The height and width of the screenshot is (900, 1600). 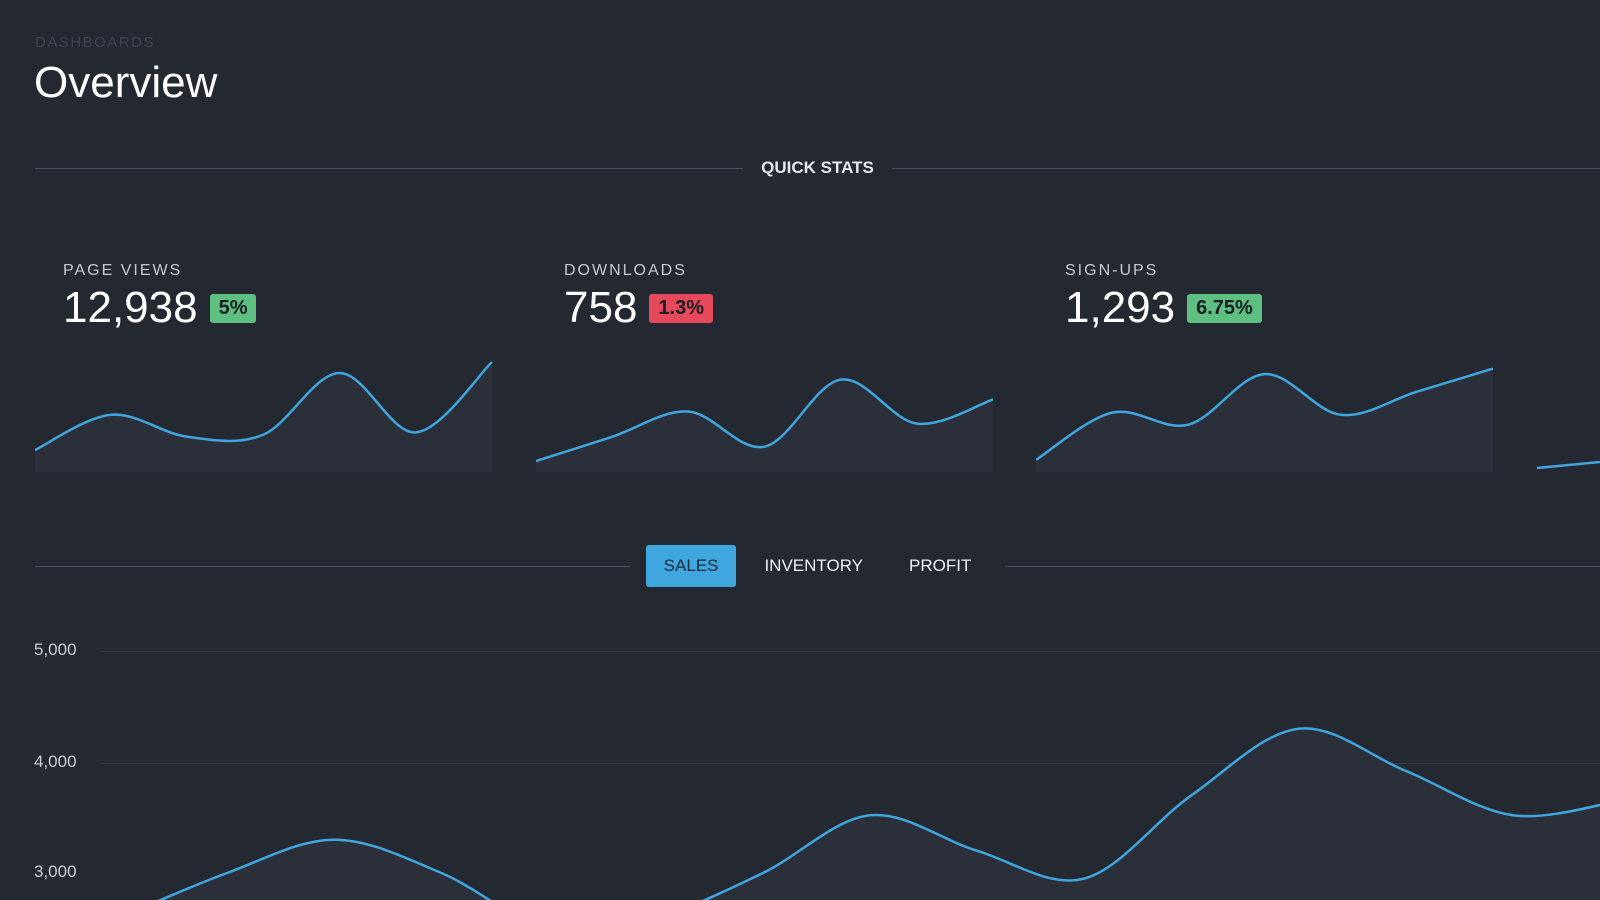 What do you see at coordinates (126, 82) in the screenshot?
I see `page-title: Overview` at bounding box center [126, 82].